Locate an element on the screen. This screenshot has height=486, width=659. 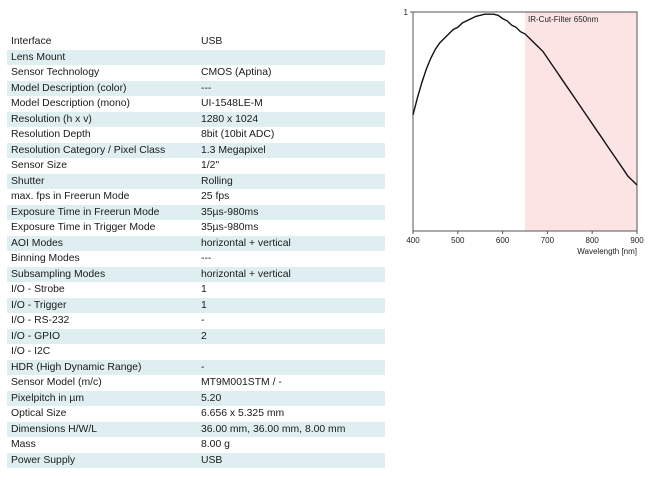
y-tick-label: 1 is located at coordinates (406, 12).